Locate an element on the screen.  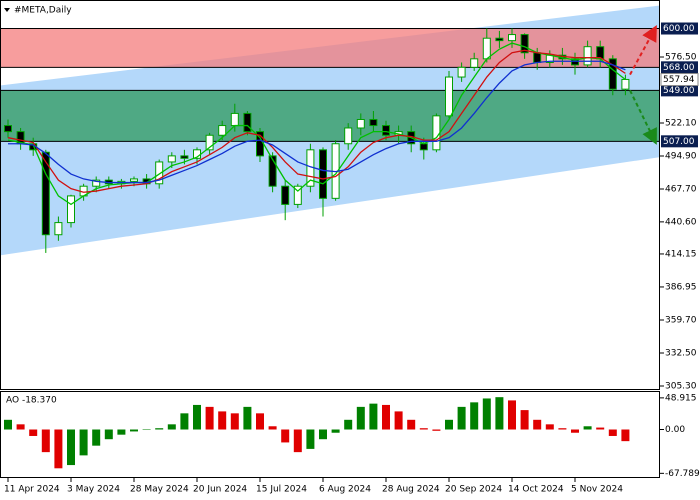
x-tick-label: 28 Aug 2024 is located at coordinates (411, 490).